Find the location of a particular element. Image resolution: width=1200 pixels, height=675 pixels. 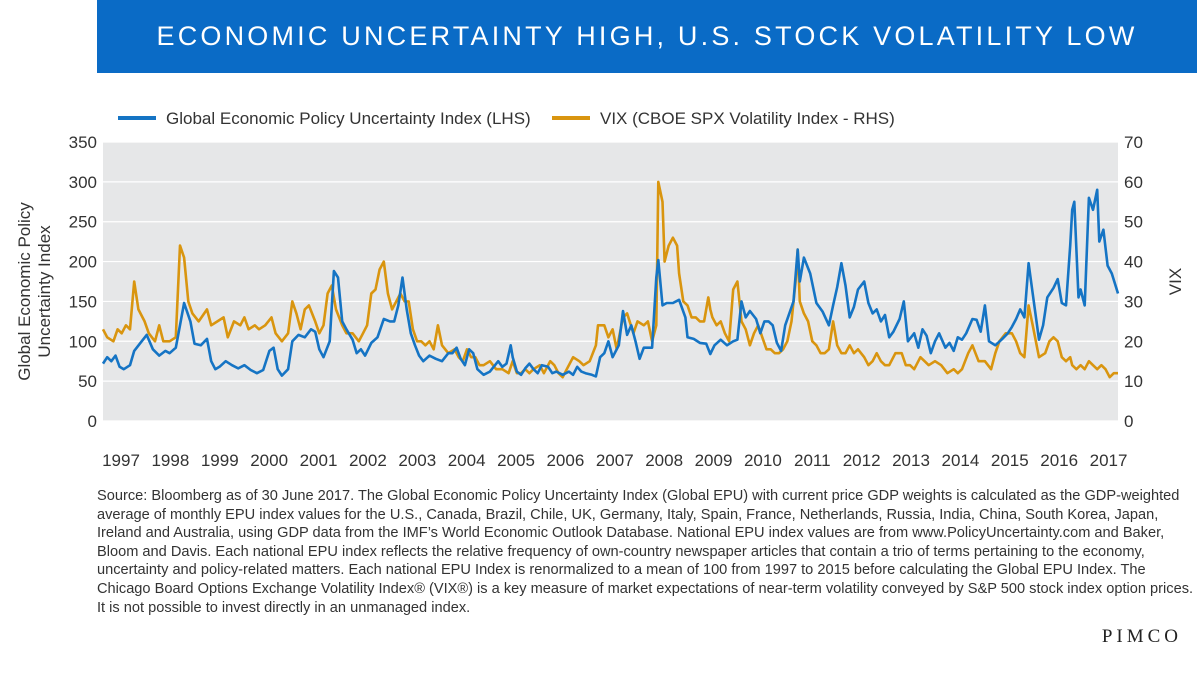

x-tick-label: 2016 is located at coordinates (1059, 460).